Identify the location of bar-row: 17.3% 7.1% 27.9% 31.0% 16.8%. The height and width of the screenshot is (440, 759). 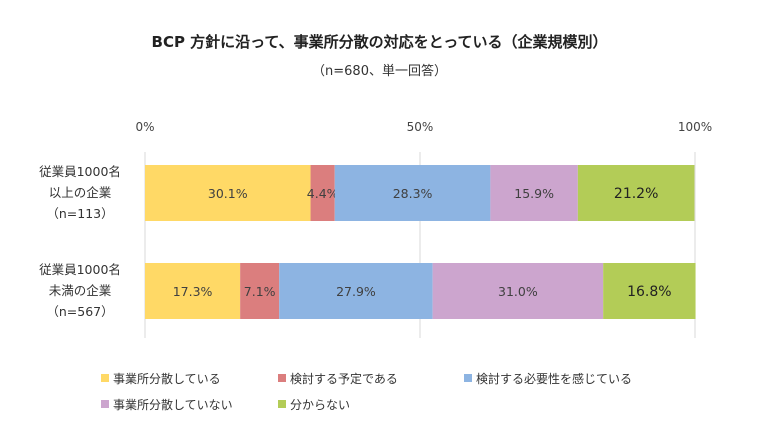
(420, 291).